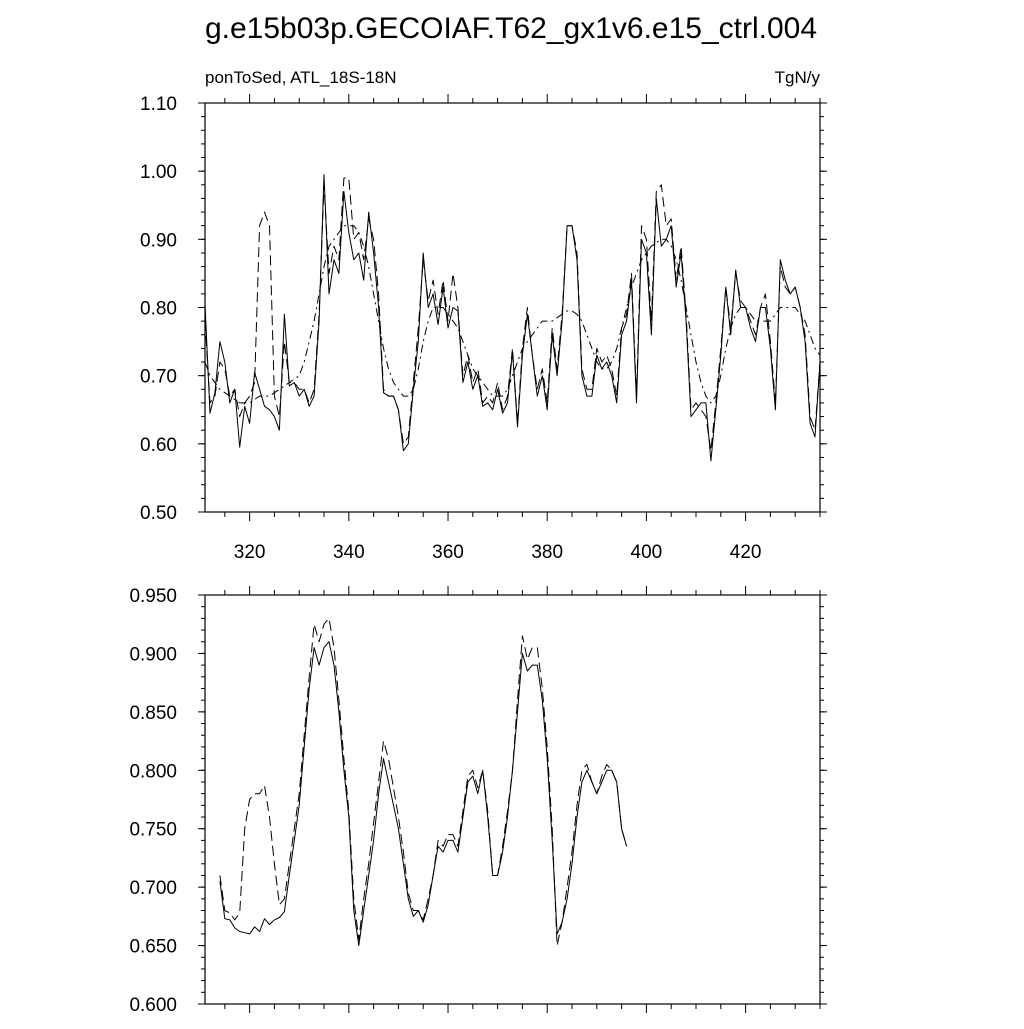 The image size is (1024, 1029). I want to click on y-tick-label: 0.750, so click(153, 830).